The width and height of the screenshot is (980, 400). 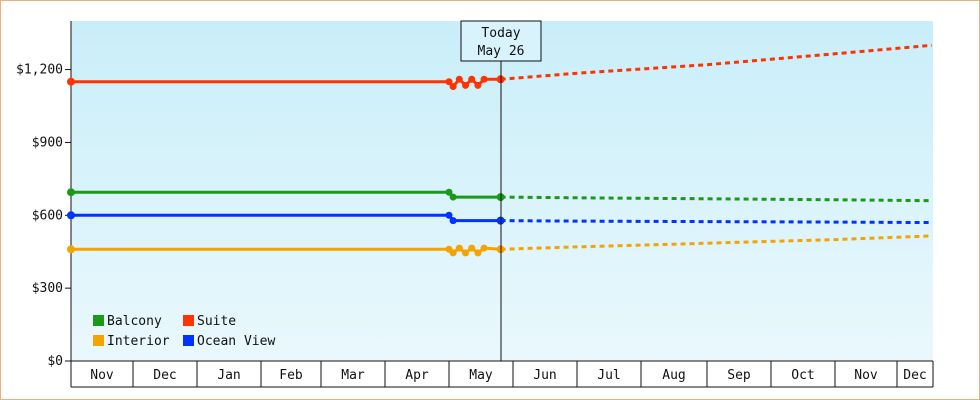 I want to click on x-tick-label: Feb, so click(x=291, y=375).